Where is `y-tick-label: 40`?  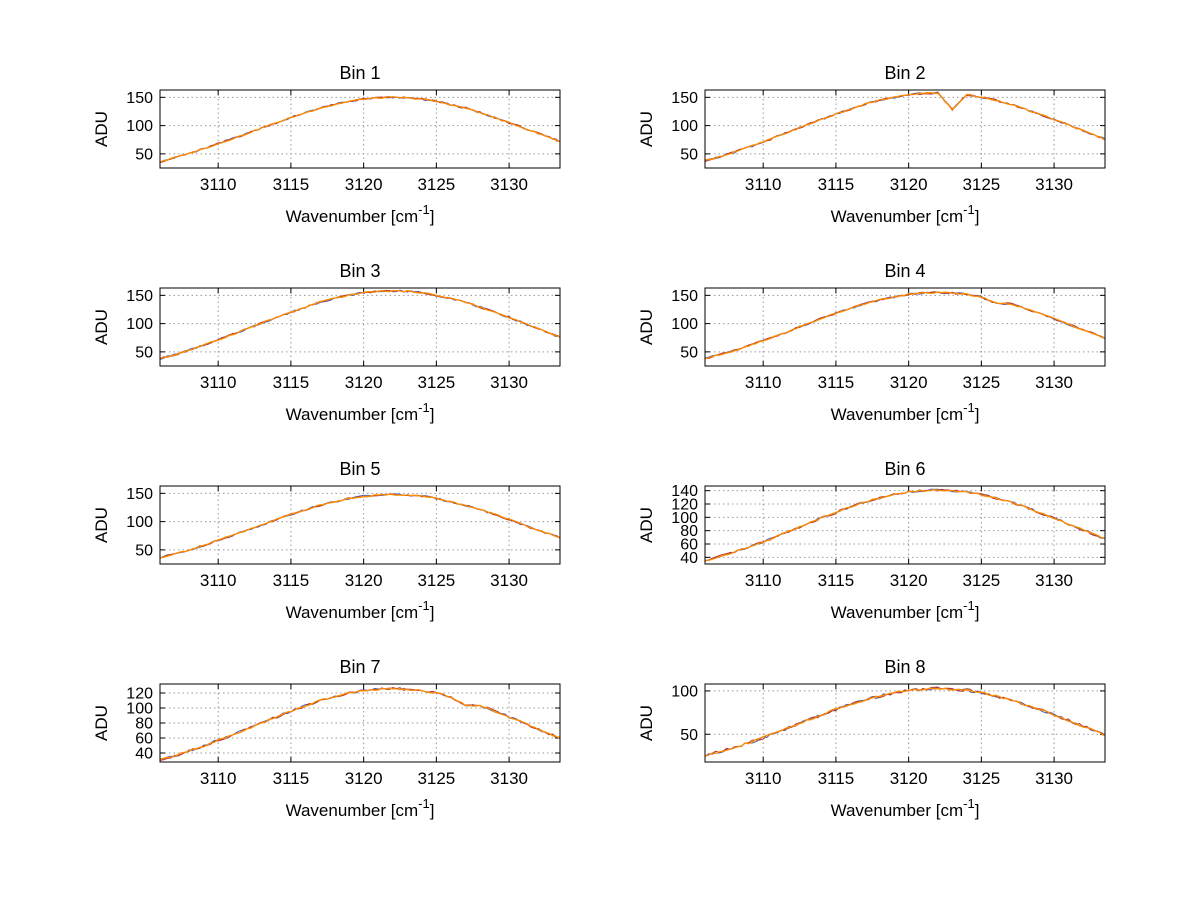 y-tick-label: 40 is located at coordinates (144, 754).